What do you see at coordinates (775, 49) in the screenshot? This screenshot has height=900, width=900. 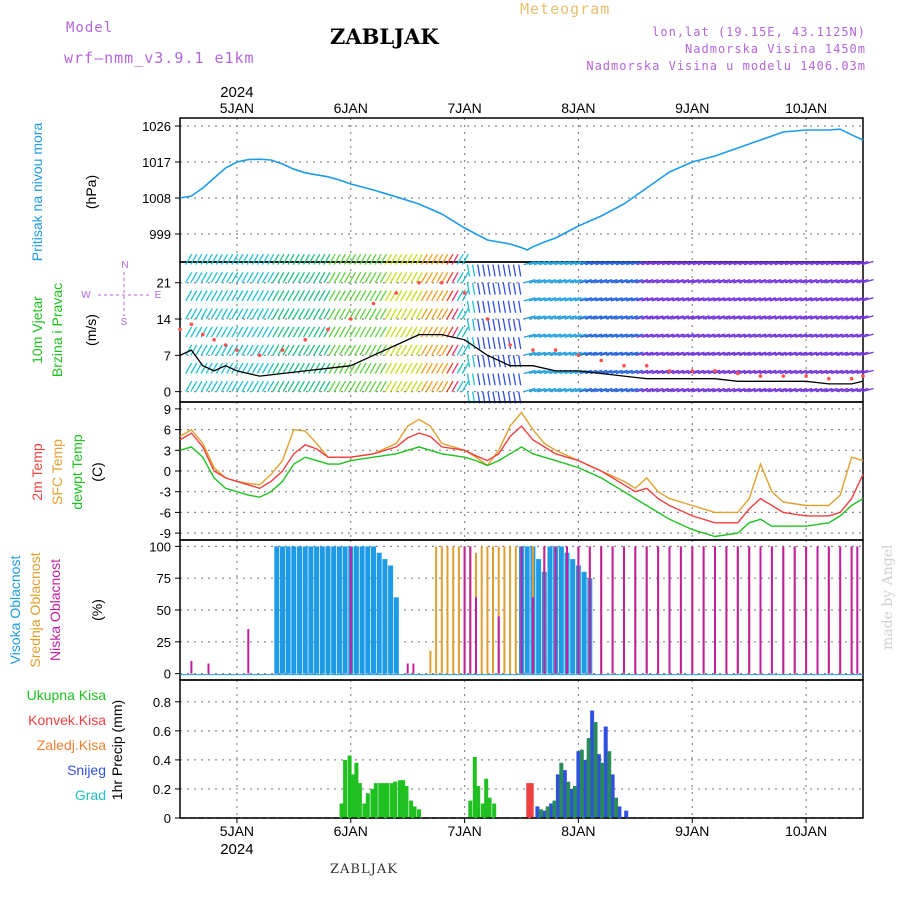 I see `elevation-label: Nadmorska Visina 1450m` at bounding box center [775, 49].